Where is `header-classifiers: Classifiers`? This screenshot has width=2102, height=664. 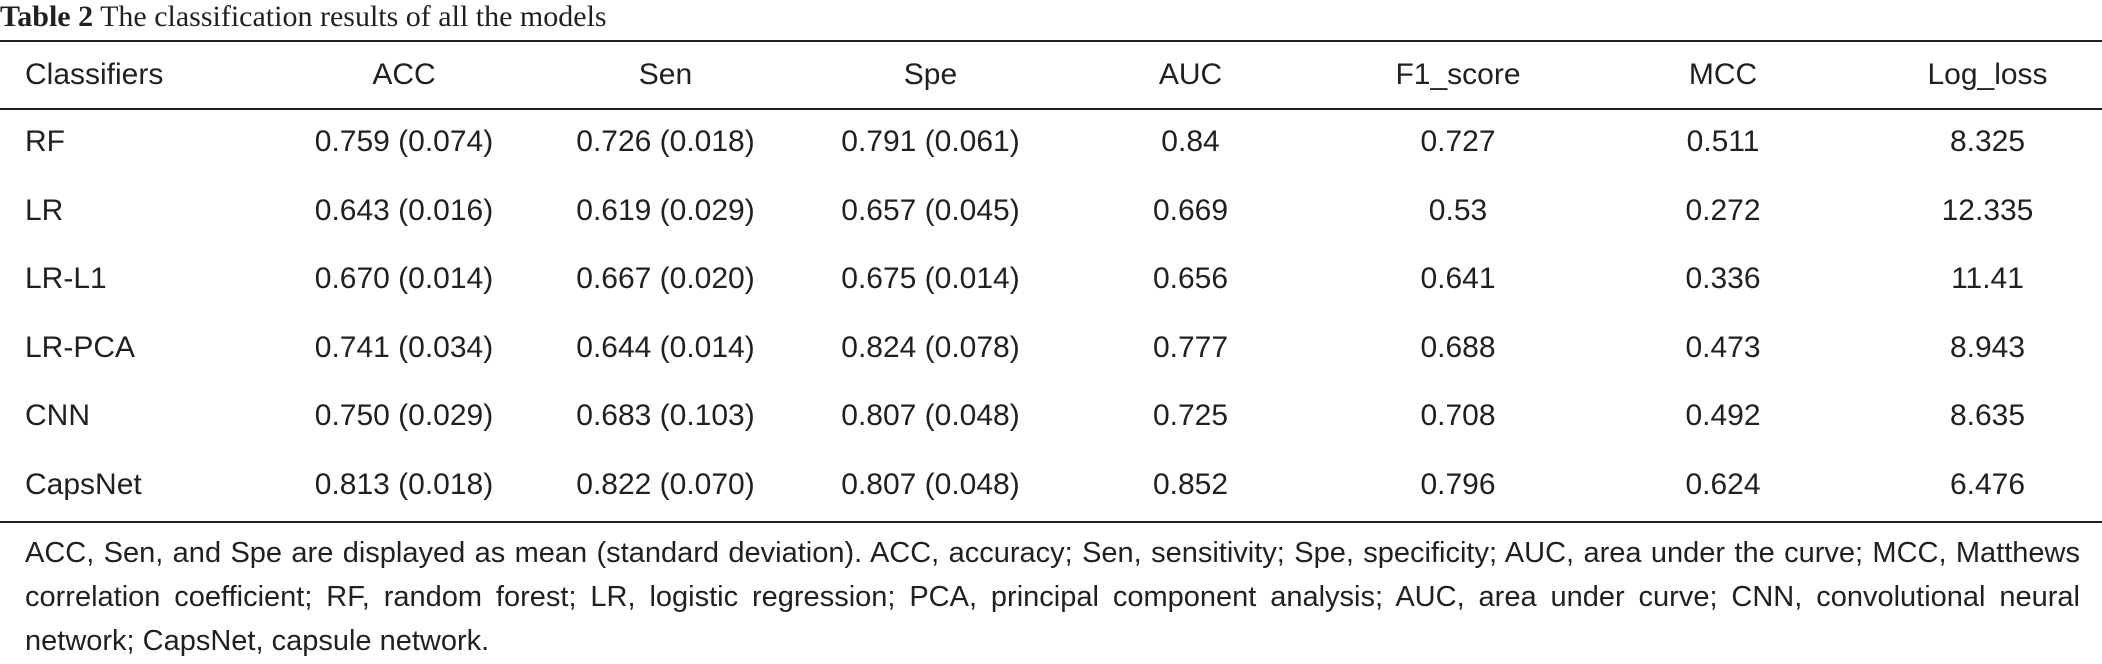 header-classifiers: Classifiers is located at coordinates (94, 74).